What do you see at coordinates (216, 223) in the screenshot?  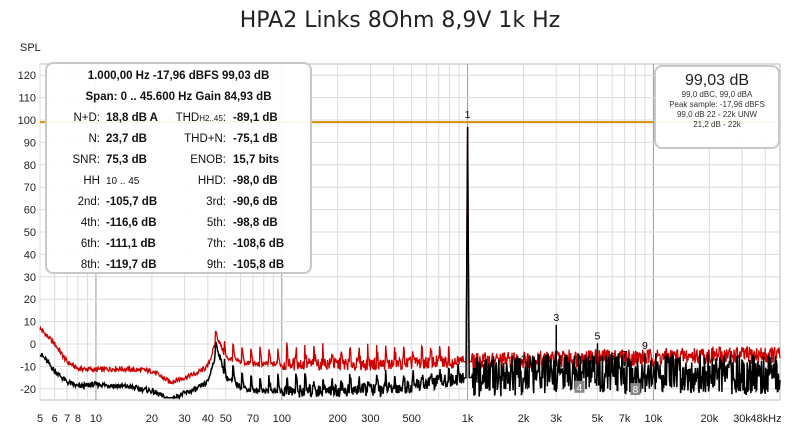 I see `stats-label: 5th:` at bounding box center [216, 223].